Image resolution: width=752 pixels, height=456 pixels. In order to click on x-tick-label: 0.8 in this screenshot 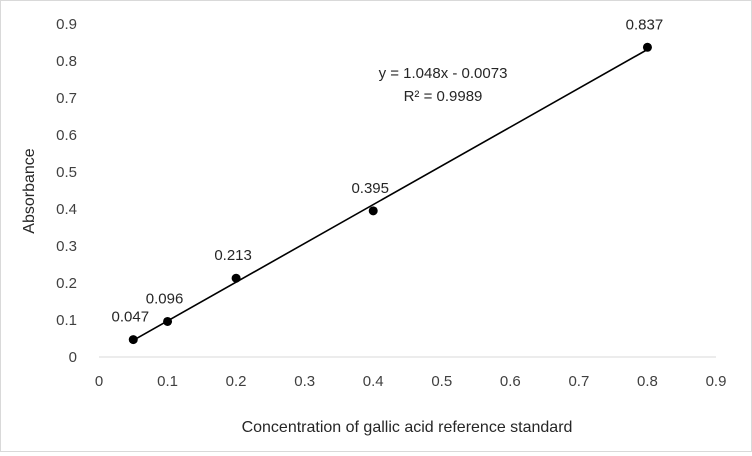, I will do `click(647, 381)`.